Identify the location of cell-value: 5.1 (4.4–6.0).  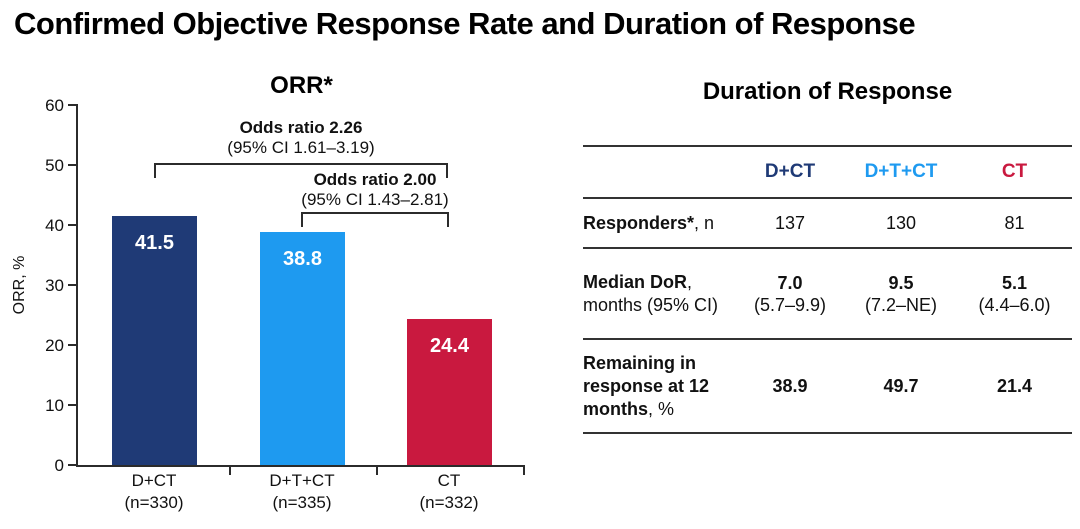
(1014, 294).